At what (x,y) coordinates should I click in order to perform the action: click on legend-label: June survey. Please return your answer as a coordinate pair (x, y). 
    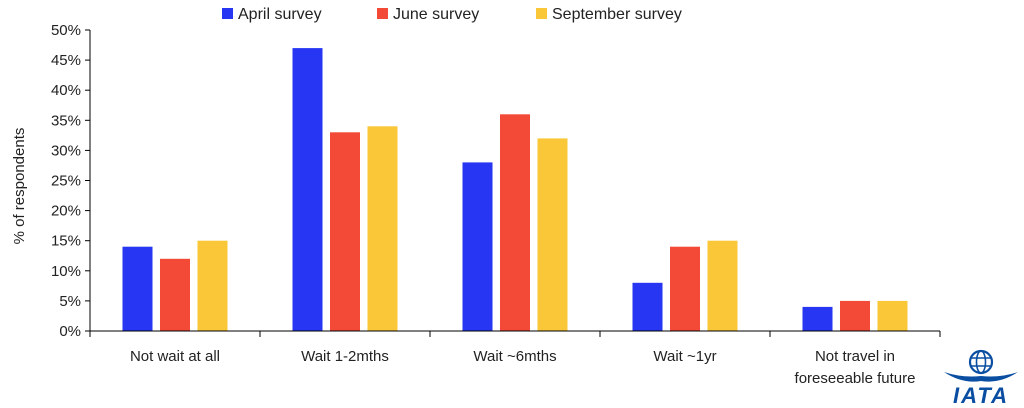
    Looking at the image, I should click on (436, 14).